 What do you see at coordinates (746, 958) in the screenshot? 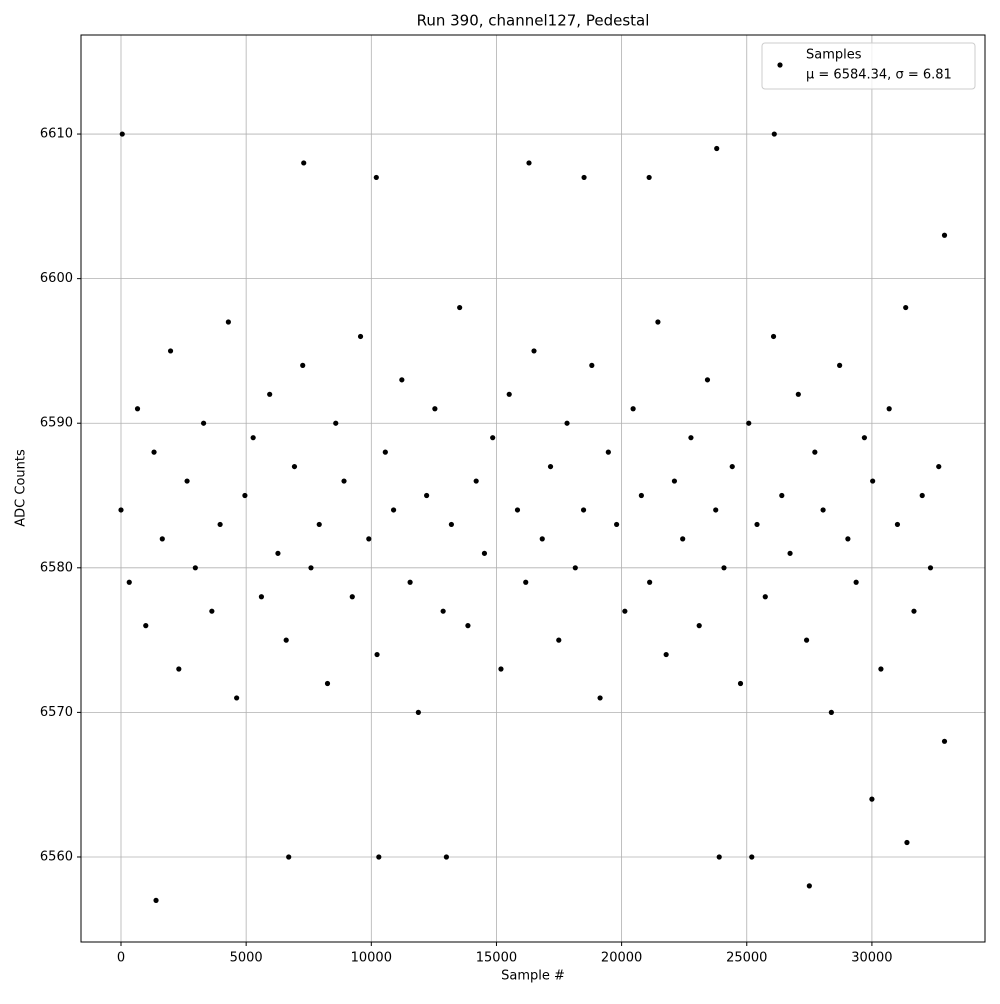
I see `x-tick-label: 25000` at bounding box center [746, 958].